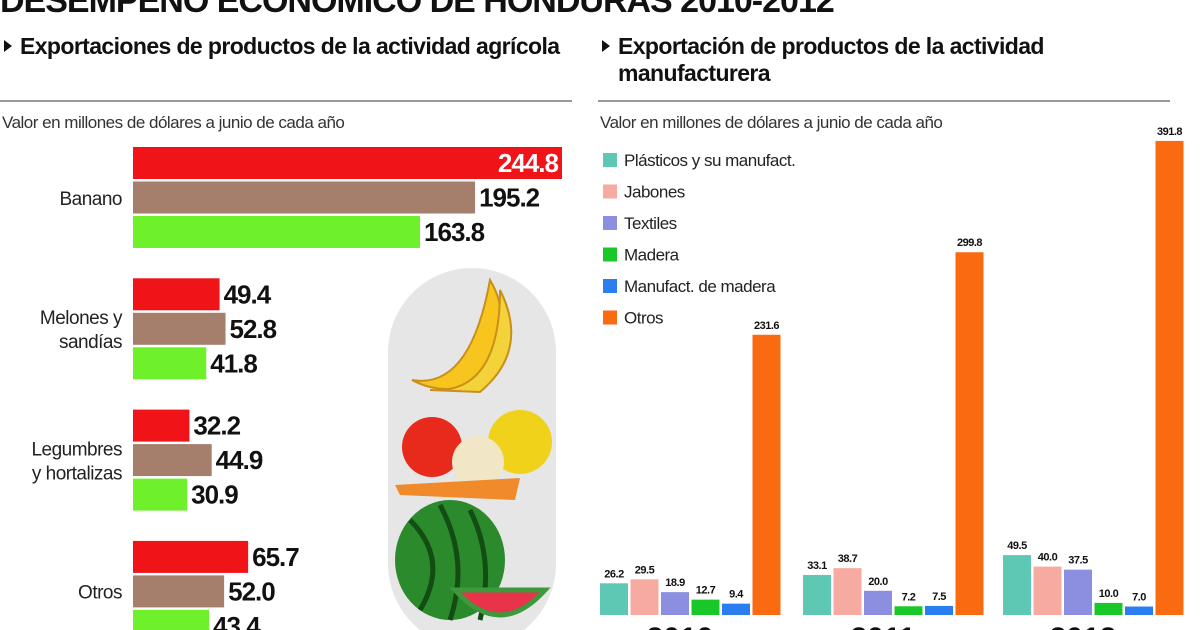  What do you see at coordinates (709, 160) in the screenshot?
I see `legend-label: Plásticos y su manufact.` at bounding box center [709, 160].